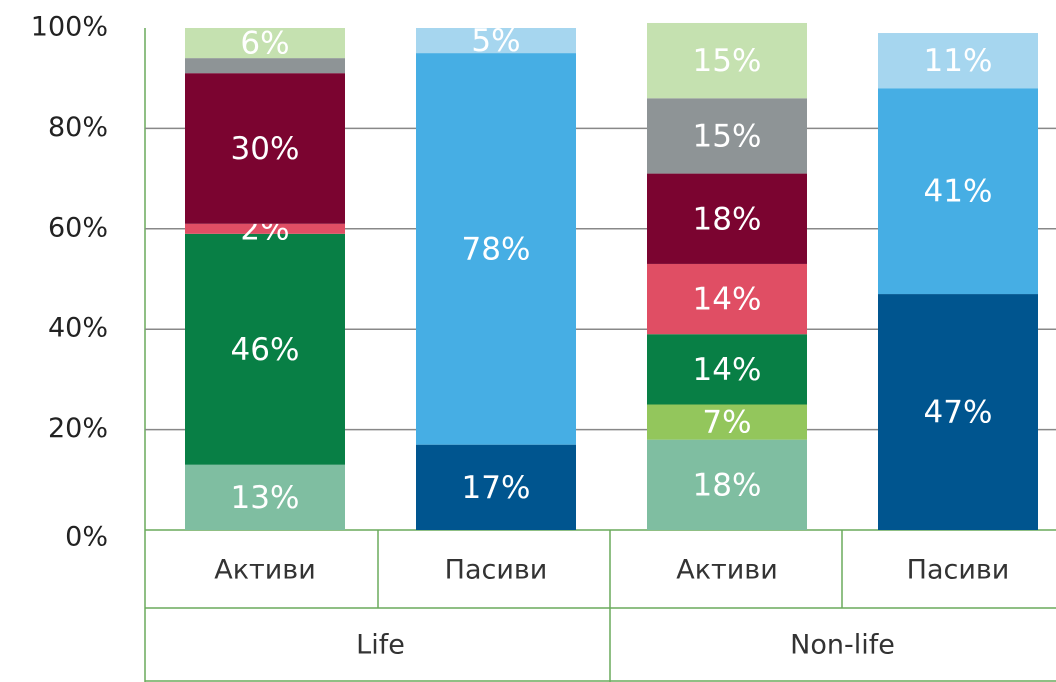 The height and width of the screenshot is (682, 1056). Describe the element at coordinates (78, 428) in the screenshot. I see `y-tick-label: 20%` at that location.